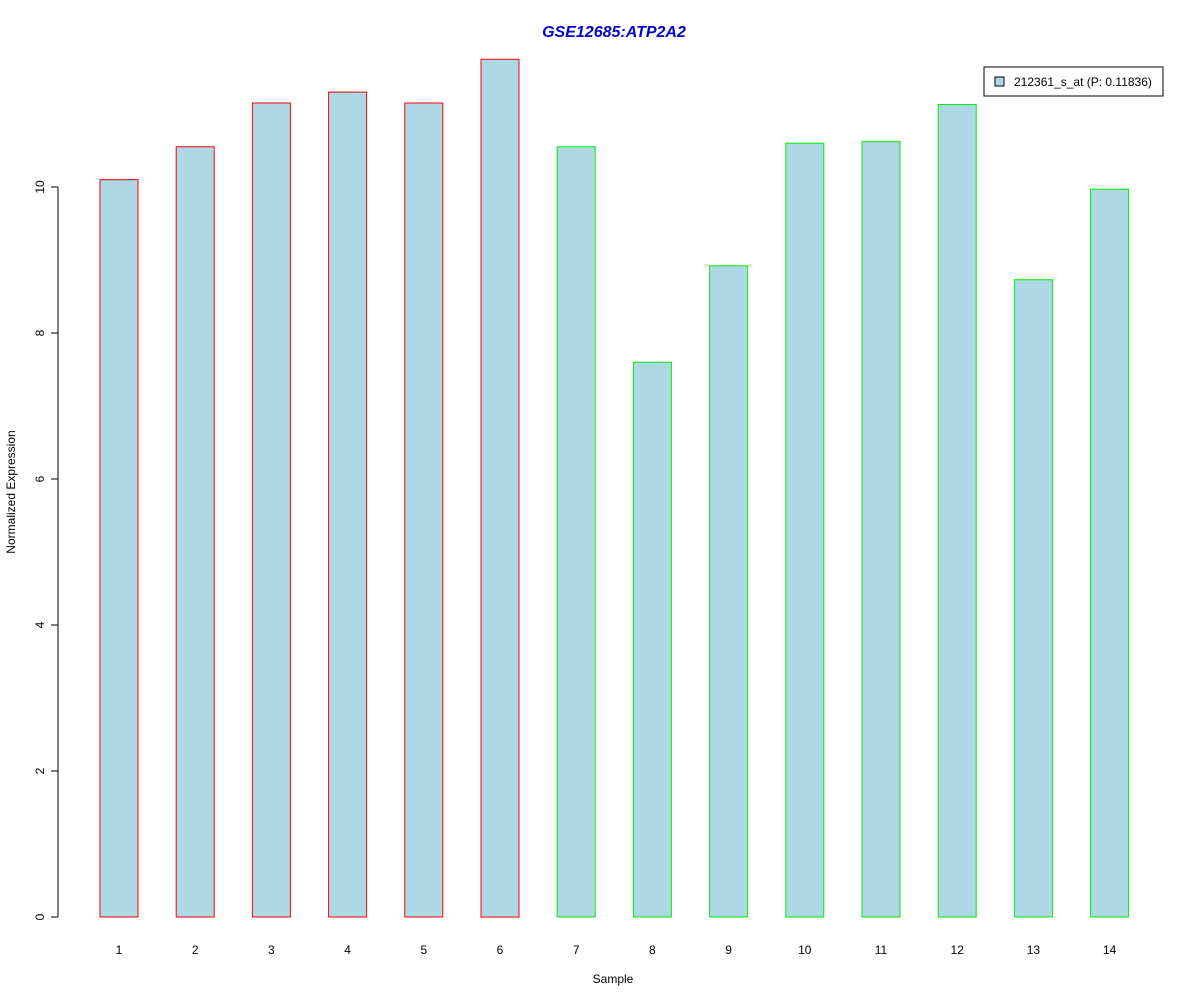 Image resolution: width=1200 pixels, height=1000 pixels. I want to click on legend-swatch, so click(999, 81).